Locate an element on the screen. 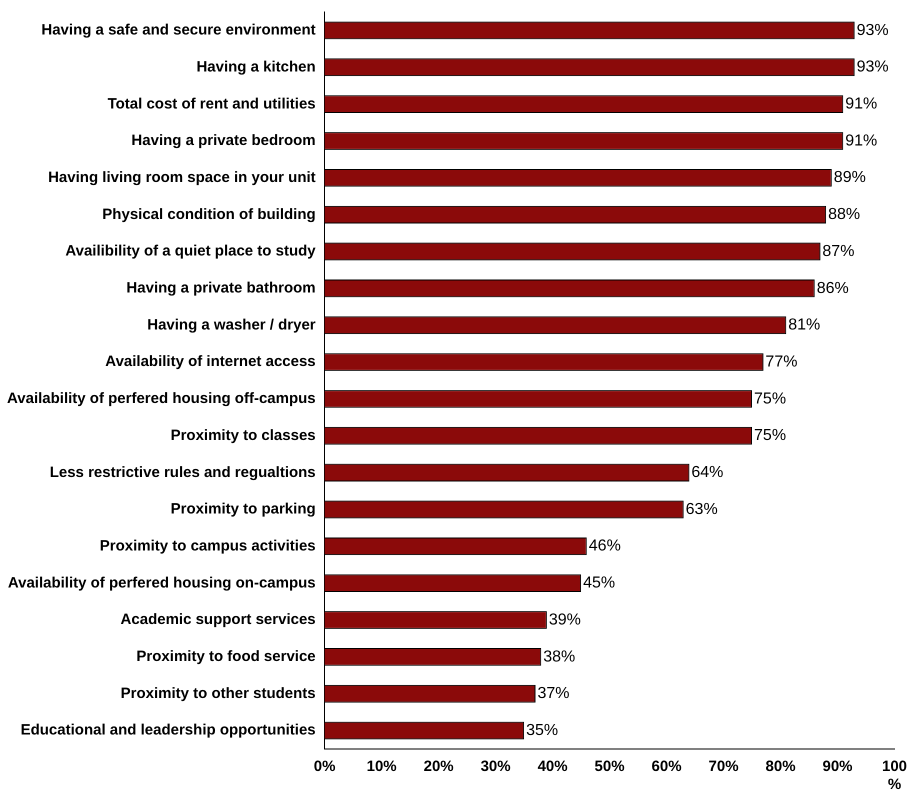 The width and height of the screenshot is (910, 801). x-tick-label: 40% is located at coordinates (553, 767).